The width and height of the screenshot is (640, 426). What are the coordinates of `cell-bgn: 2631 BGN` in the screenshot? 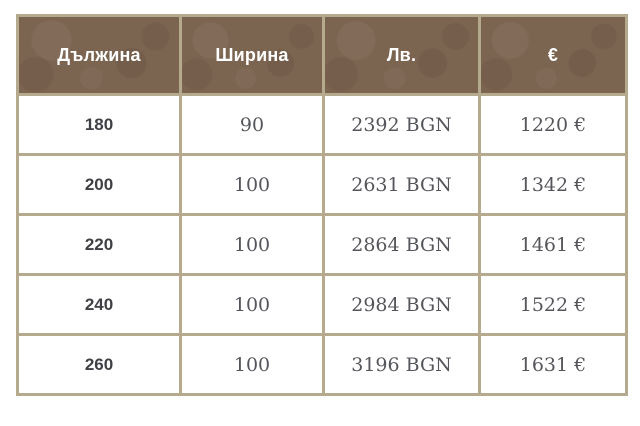 It's located at (401, 184).